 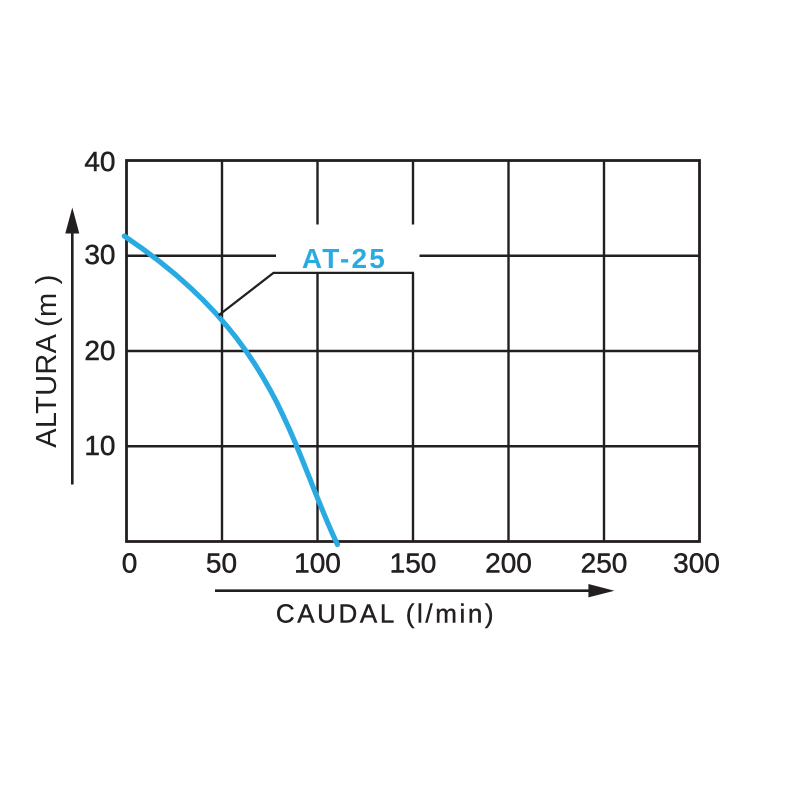 What do you see at coordinates (344, 258) in the screenshot?
I see `svg-text: AT-25` at bounding box center [344, 258].